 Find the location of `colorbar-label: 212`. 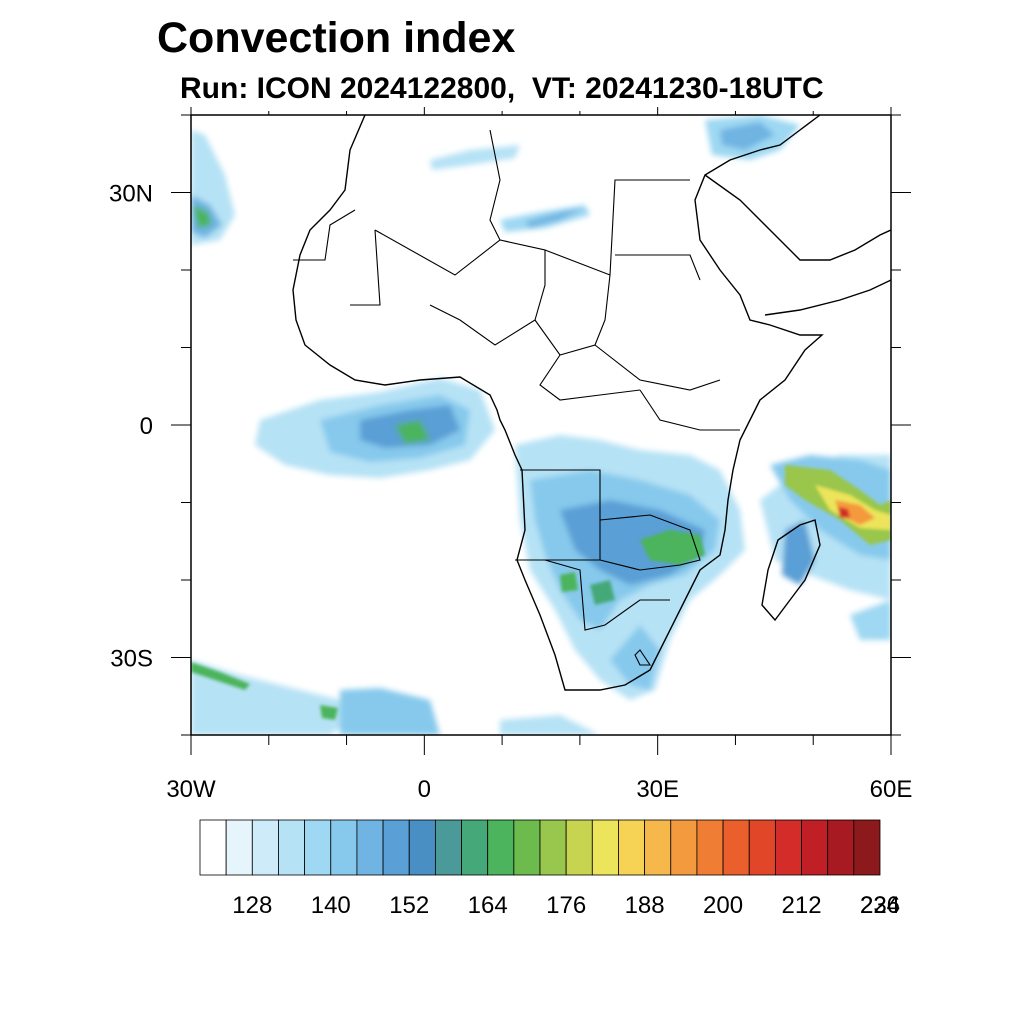

colorbar-label: 212 is located at coordinates (802, 905).